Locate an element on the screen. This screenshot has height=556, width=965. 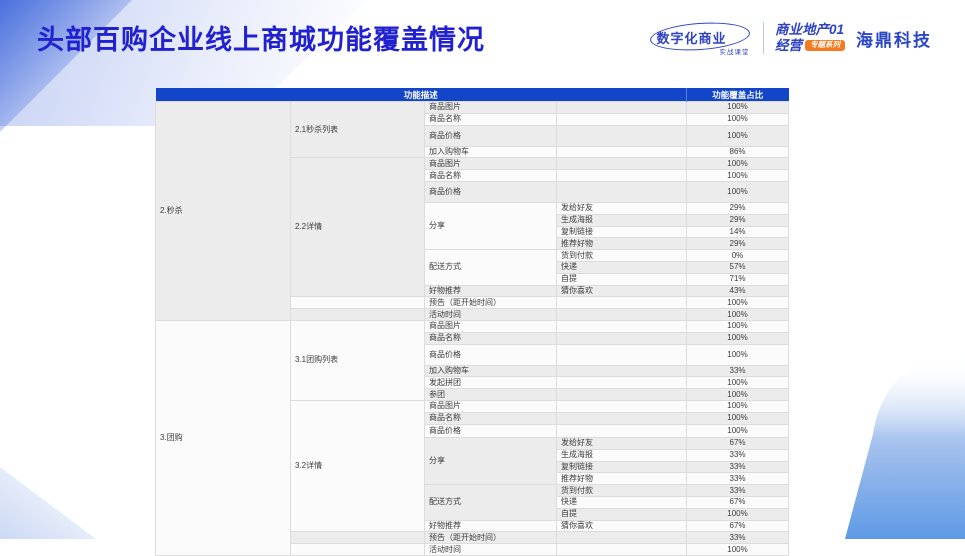
table-row: 加入购物车 33% is located at coordinates (473, 371).